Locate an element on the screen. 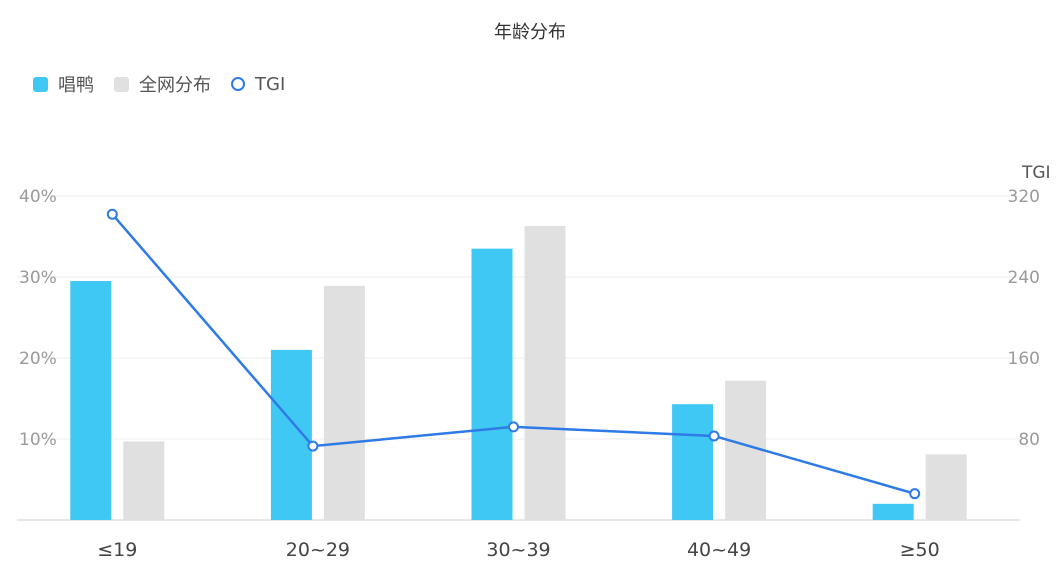  legend: 唱鸭 全网分布 TGI is located at coordinates (169, 84).